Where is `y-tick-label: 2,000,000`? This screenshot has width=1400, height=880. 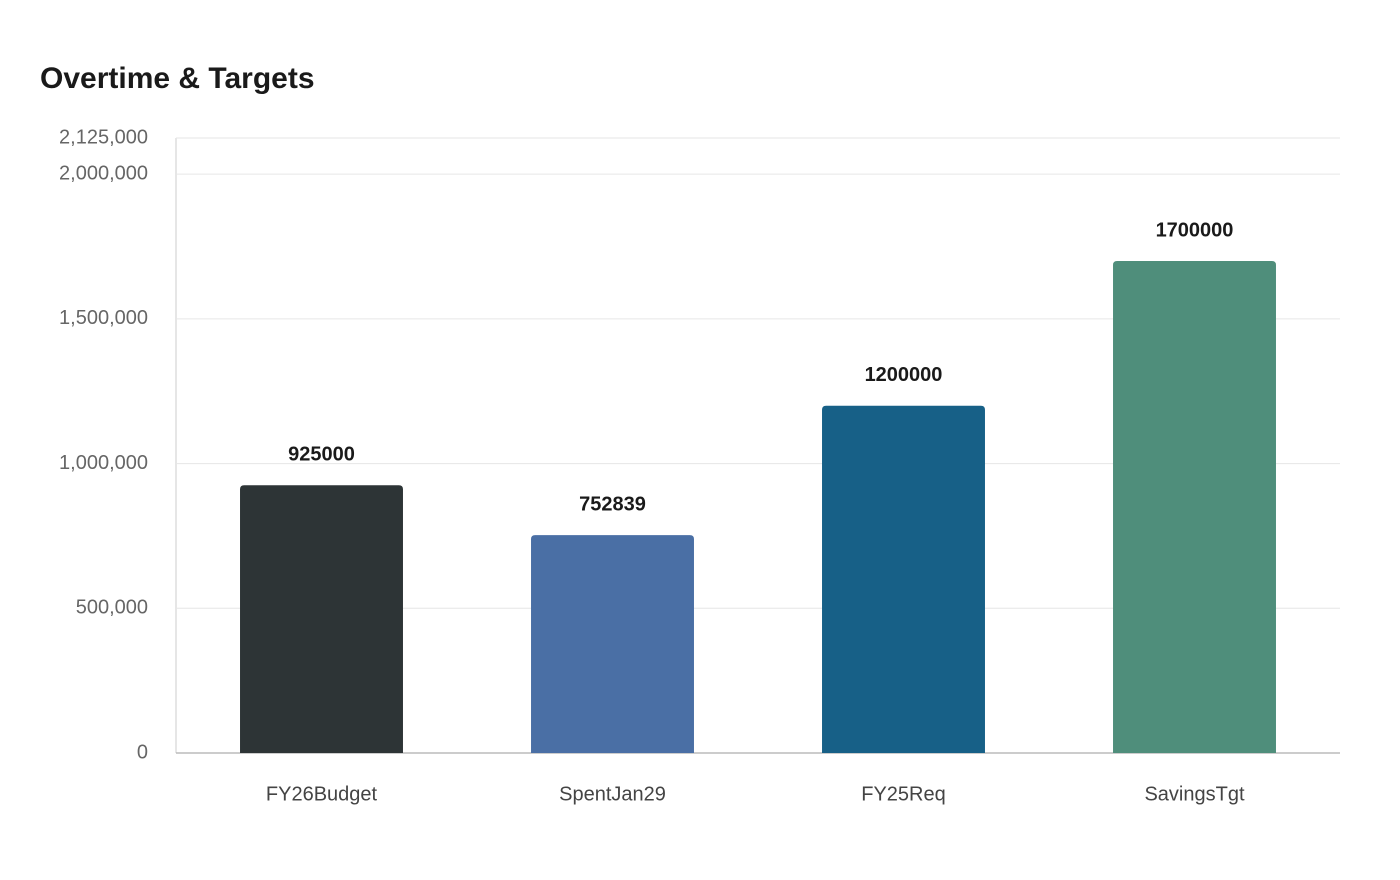
y-tick-label: 2,000,000 is located at coordinates (103, 173).